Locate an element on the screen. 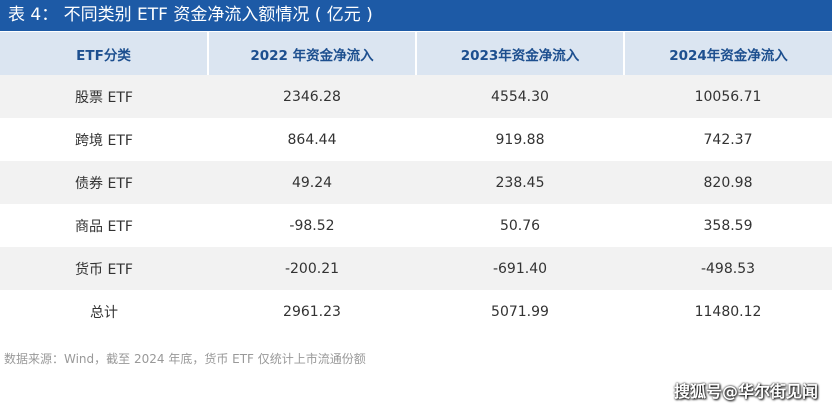 This screenshot has height=410, width=832. table-cell: -200.21 is located at coordinates (312, 268).